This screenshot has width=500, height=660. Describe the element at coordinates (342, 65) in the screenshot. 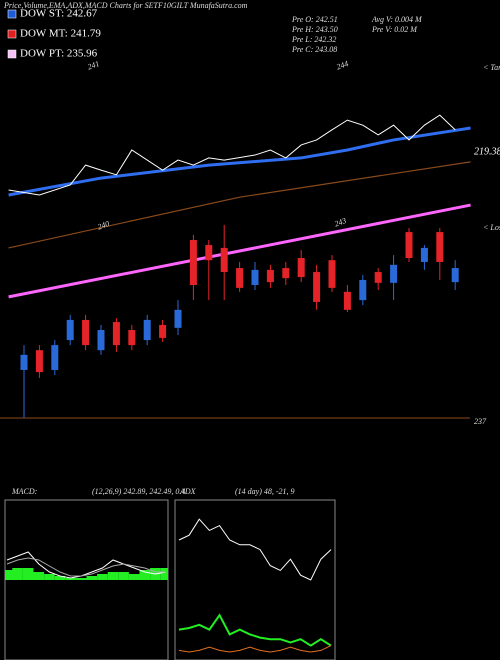

I see `annotation: 244` at that location.